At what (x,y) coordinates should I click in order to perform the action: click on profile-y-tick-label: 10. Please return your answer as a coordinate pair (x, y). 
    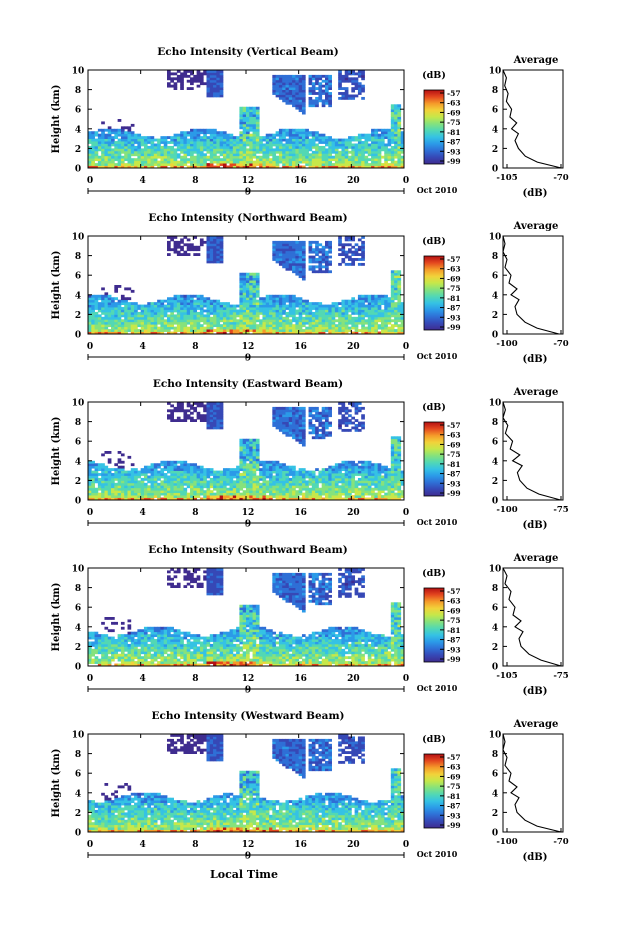
    Looking at the image, I should click on (495, 404).